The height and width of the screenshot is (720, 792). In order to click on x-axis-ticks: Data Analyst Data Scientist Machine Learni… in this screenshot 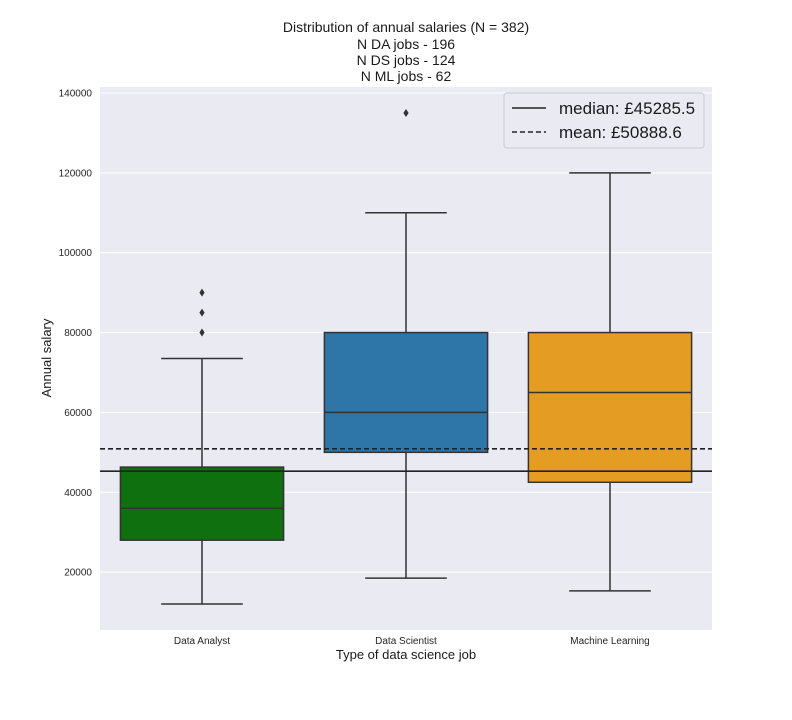, I will do `click(412, 641)`.